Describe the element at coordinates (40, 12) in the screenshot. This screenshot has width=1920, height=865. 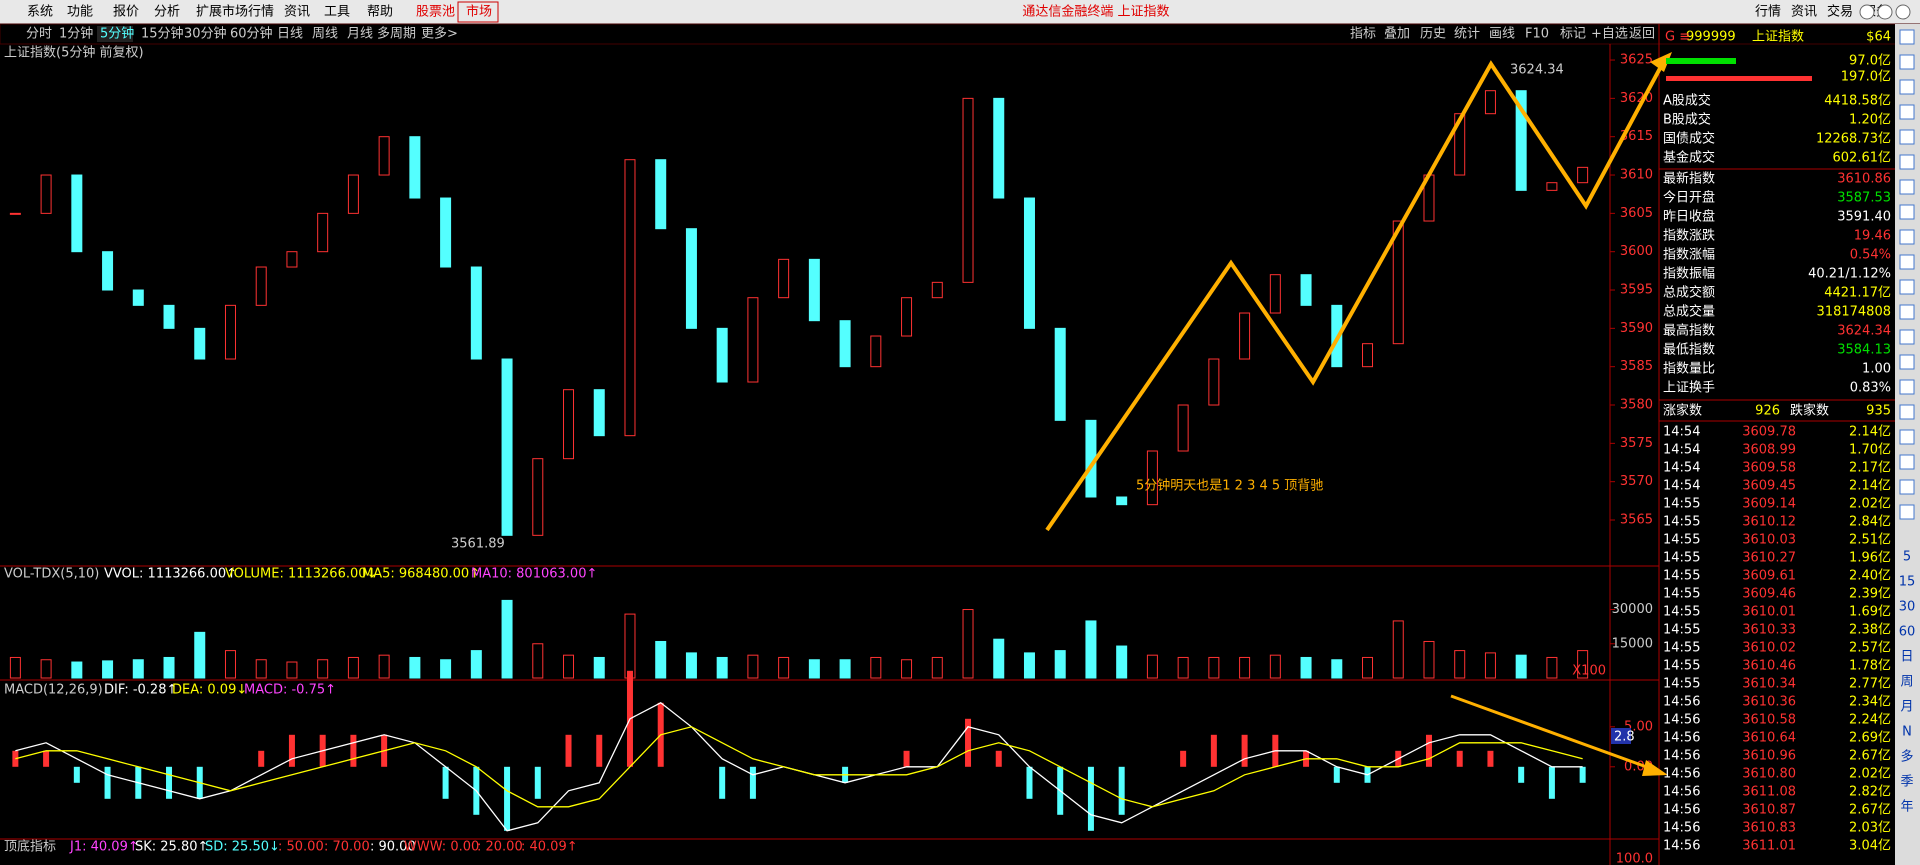
I see `menu-item: 系统` at that location.